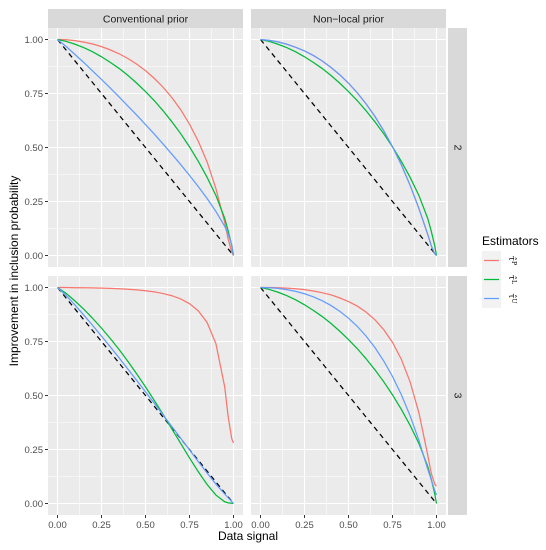 The image size is (546, 550). What do you see at coordinates (14, 271) in the screenshot?
I see `y-axis-title: Improvement in inclusion probability` at bounding box center [14, 271].